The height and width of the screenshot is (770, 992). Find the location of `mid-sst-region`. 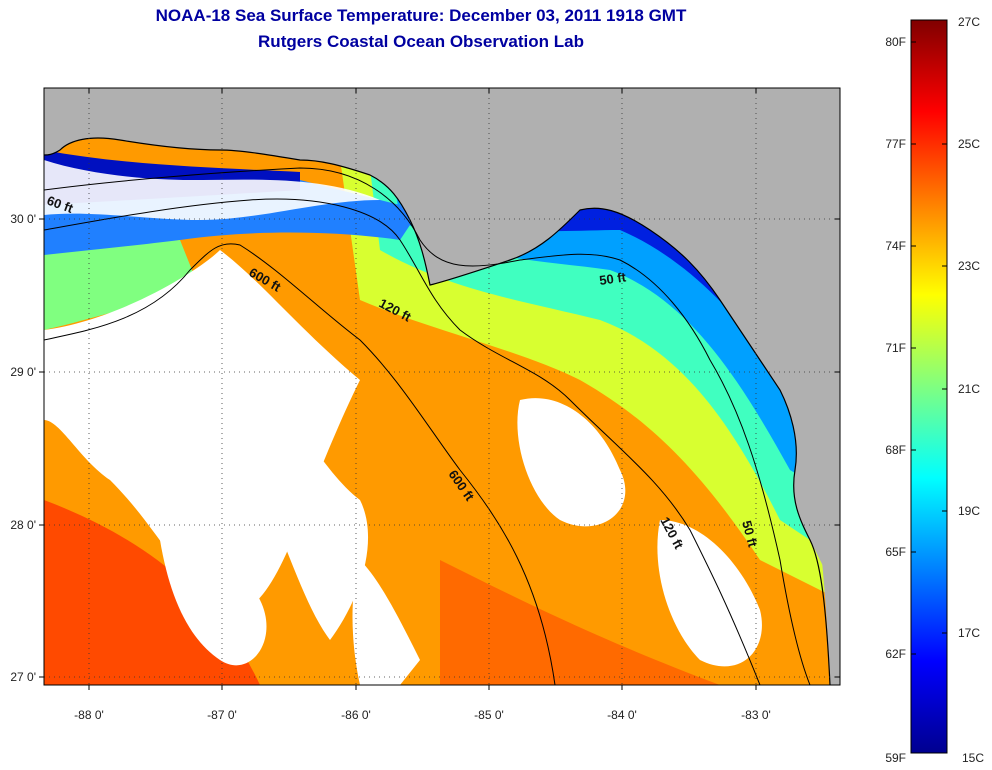

mid-sst-region is located at coordinates (122, 285).